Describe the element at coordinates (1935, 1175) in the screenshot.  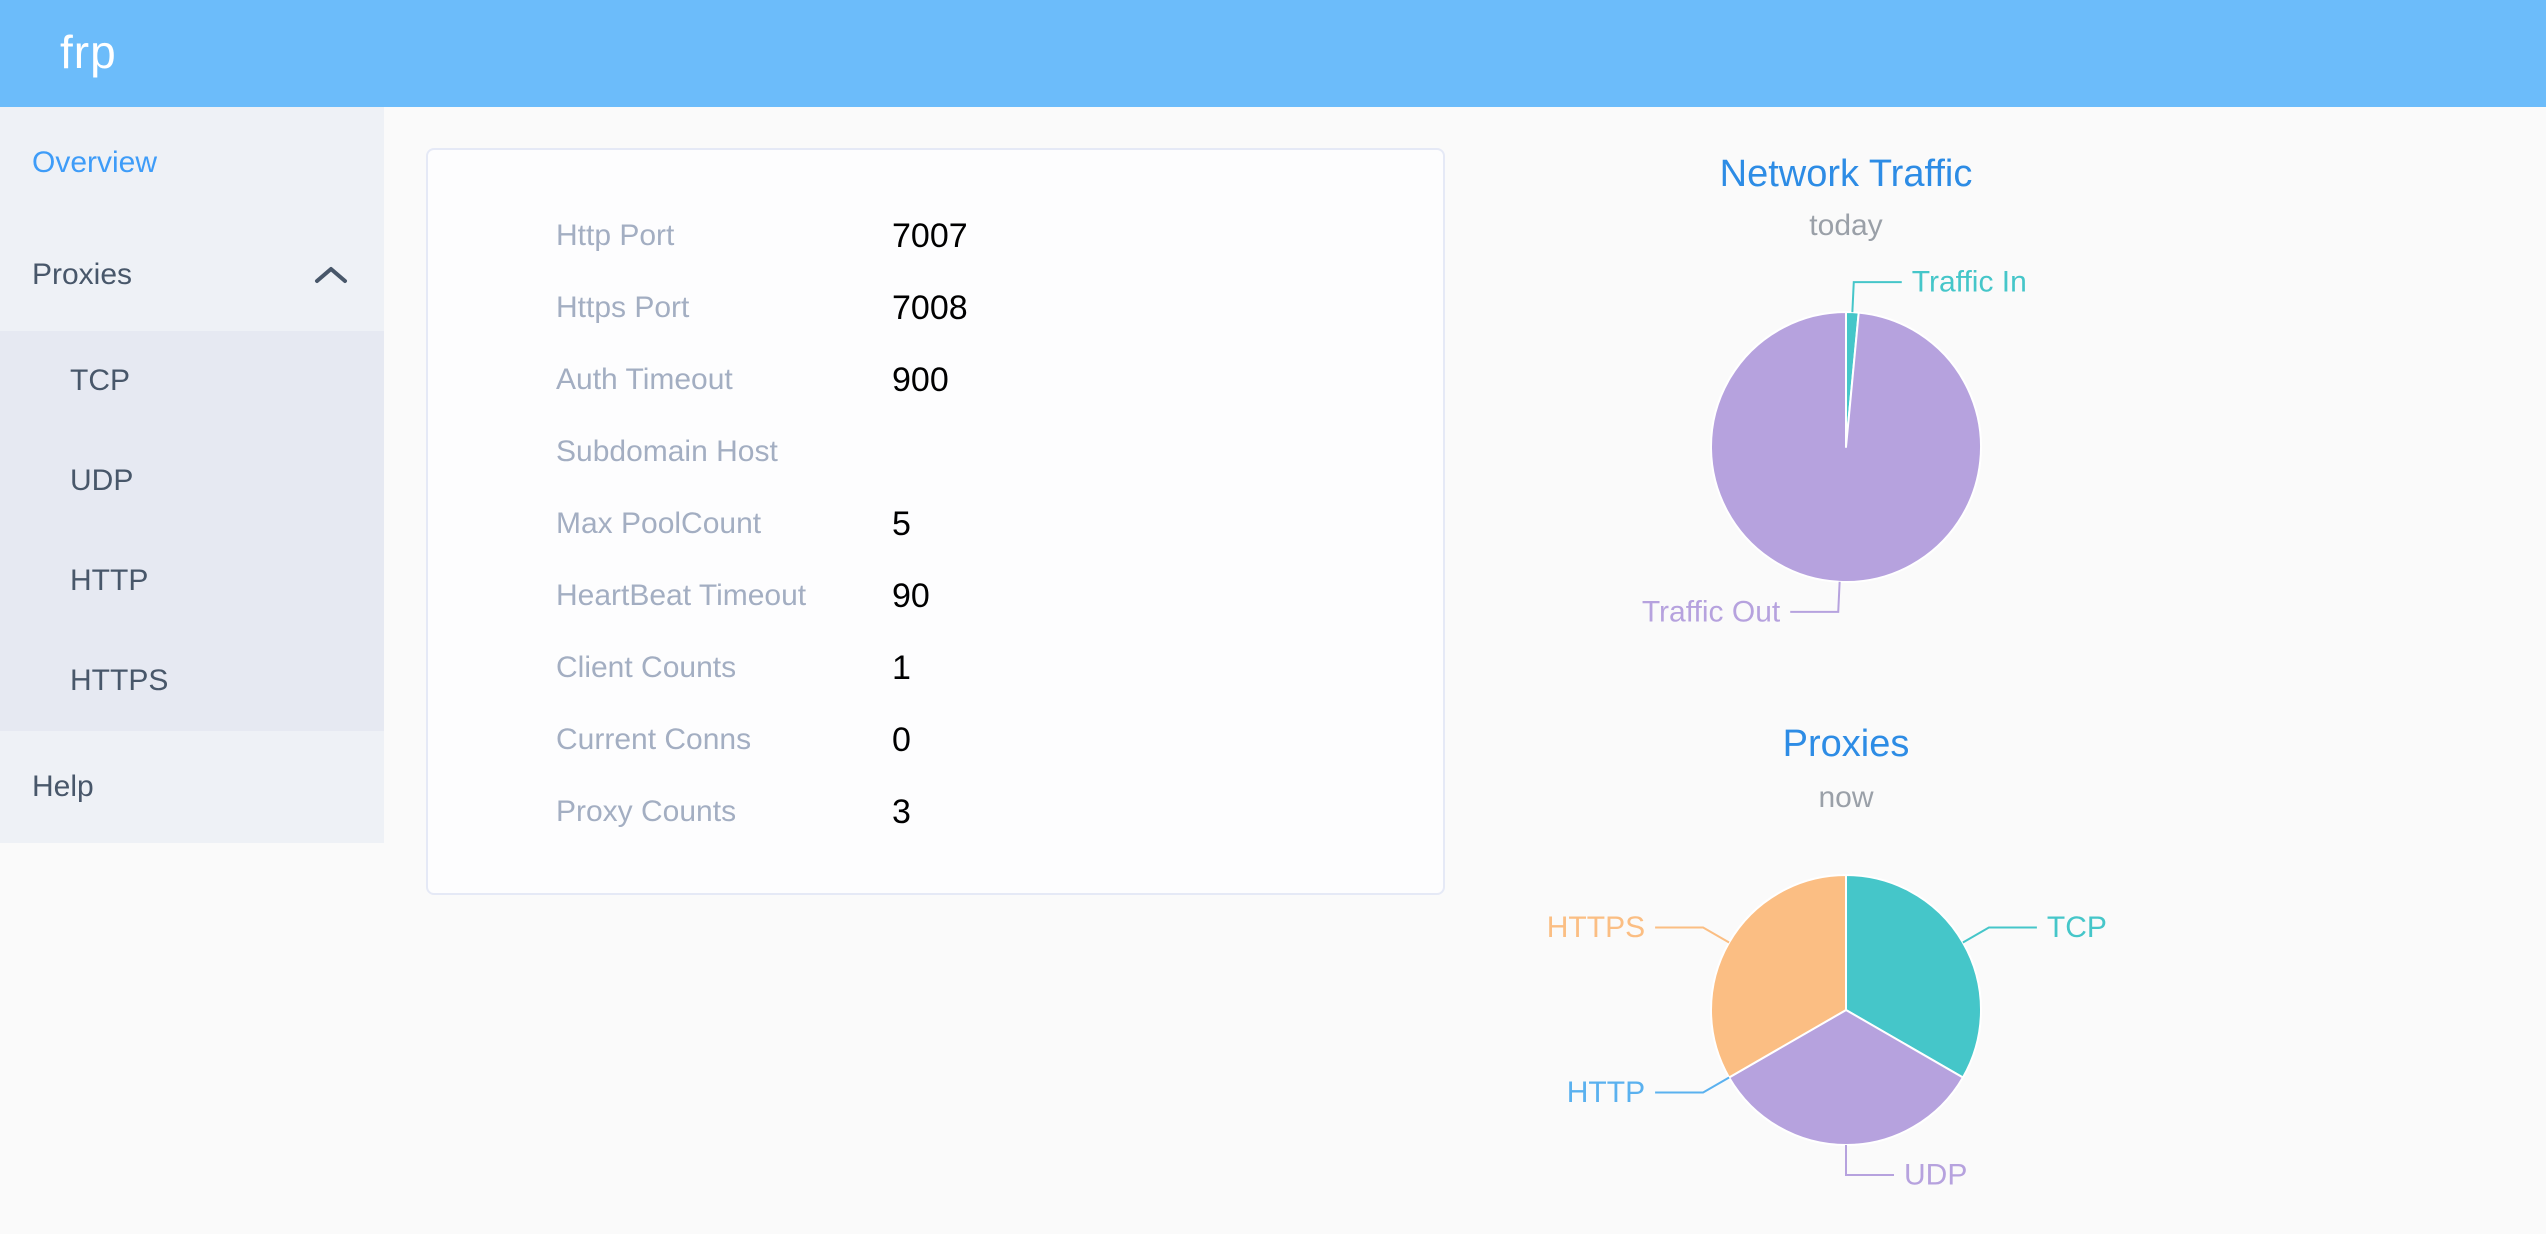
I see `pie-label-udp: UDP` at that location.